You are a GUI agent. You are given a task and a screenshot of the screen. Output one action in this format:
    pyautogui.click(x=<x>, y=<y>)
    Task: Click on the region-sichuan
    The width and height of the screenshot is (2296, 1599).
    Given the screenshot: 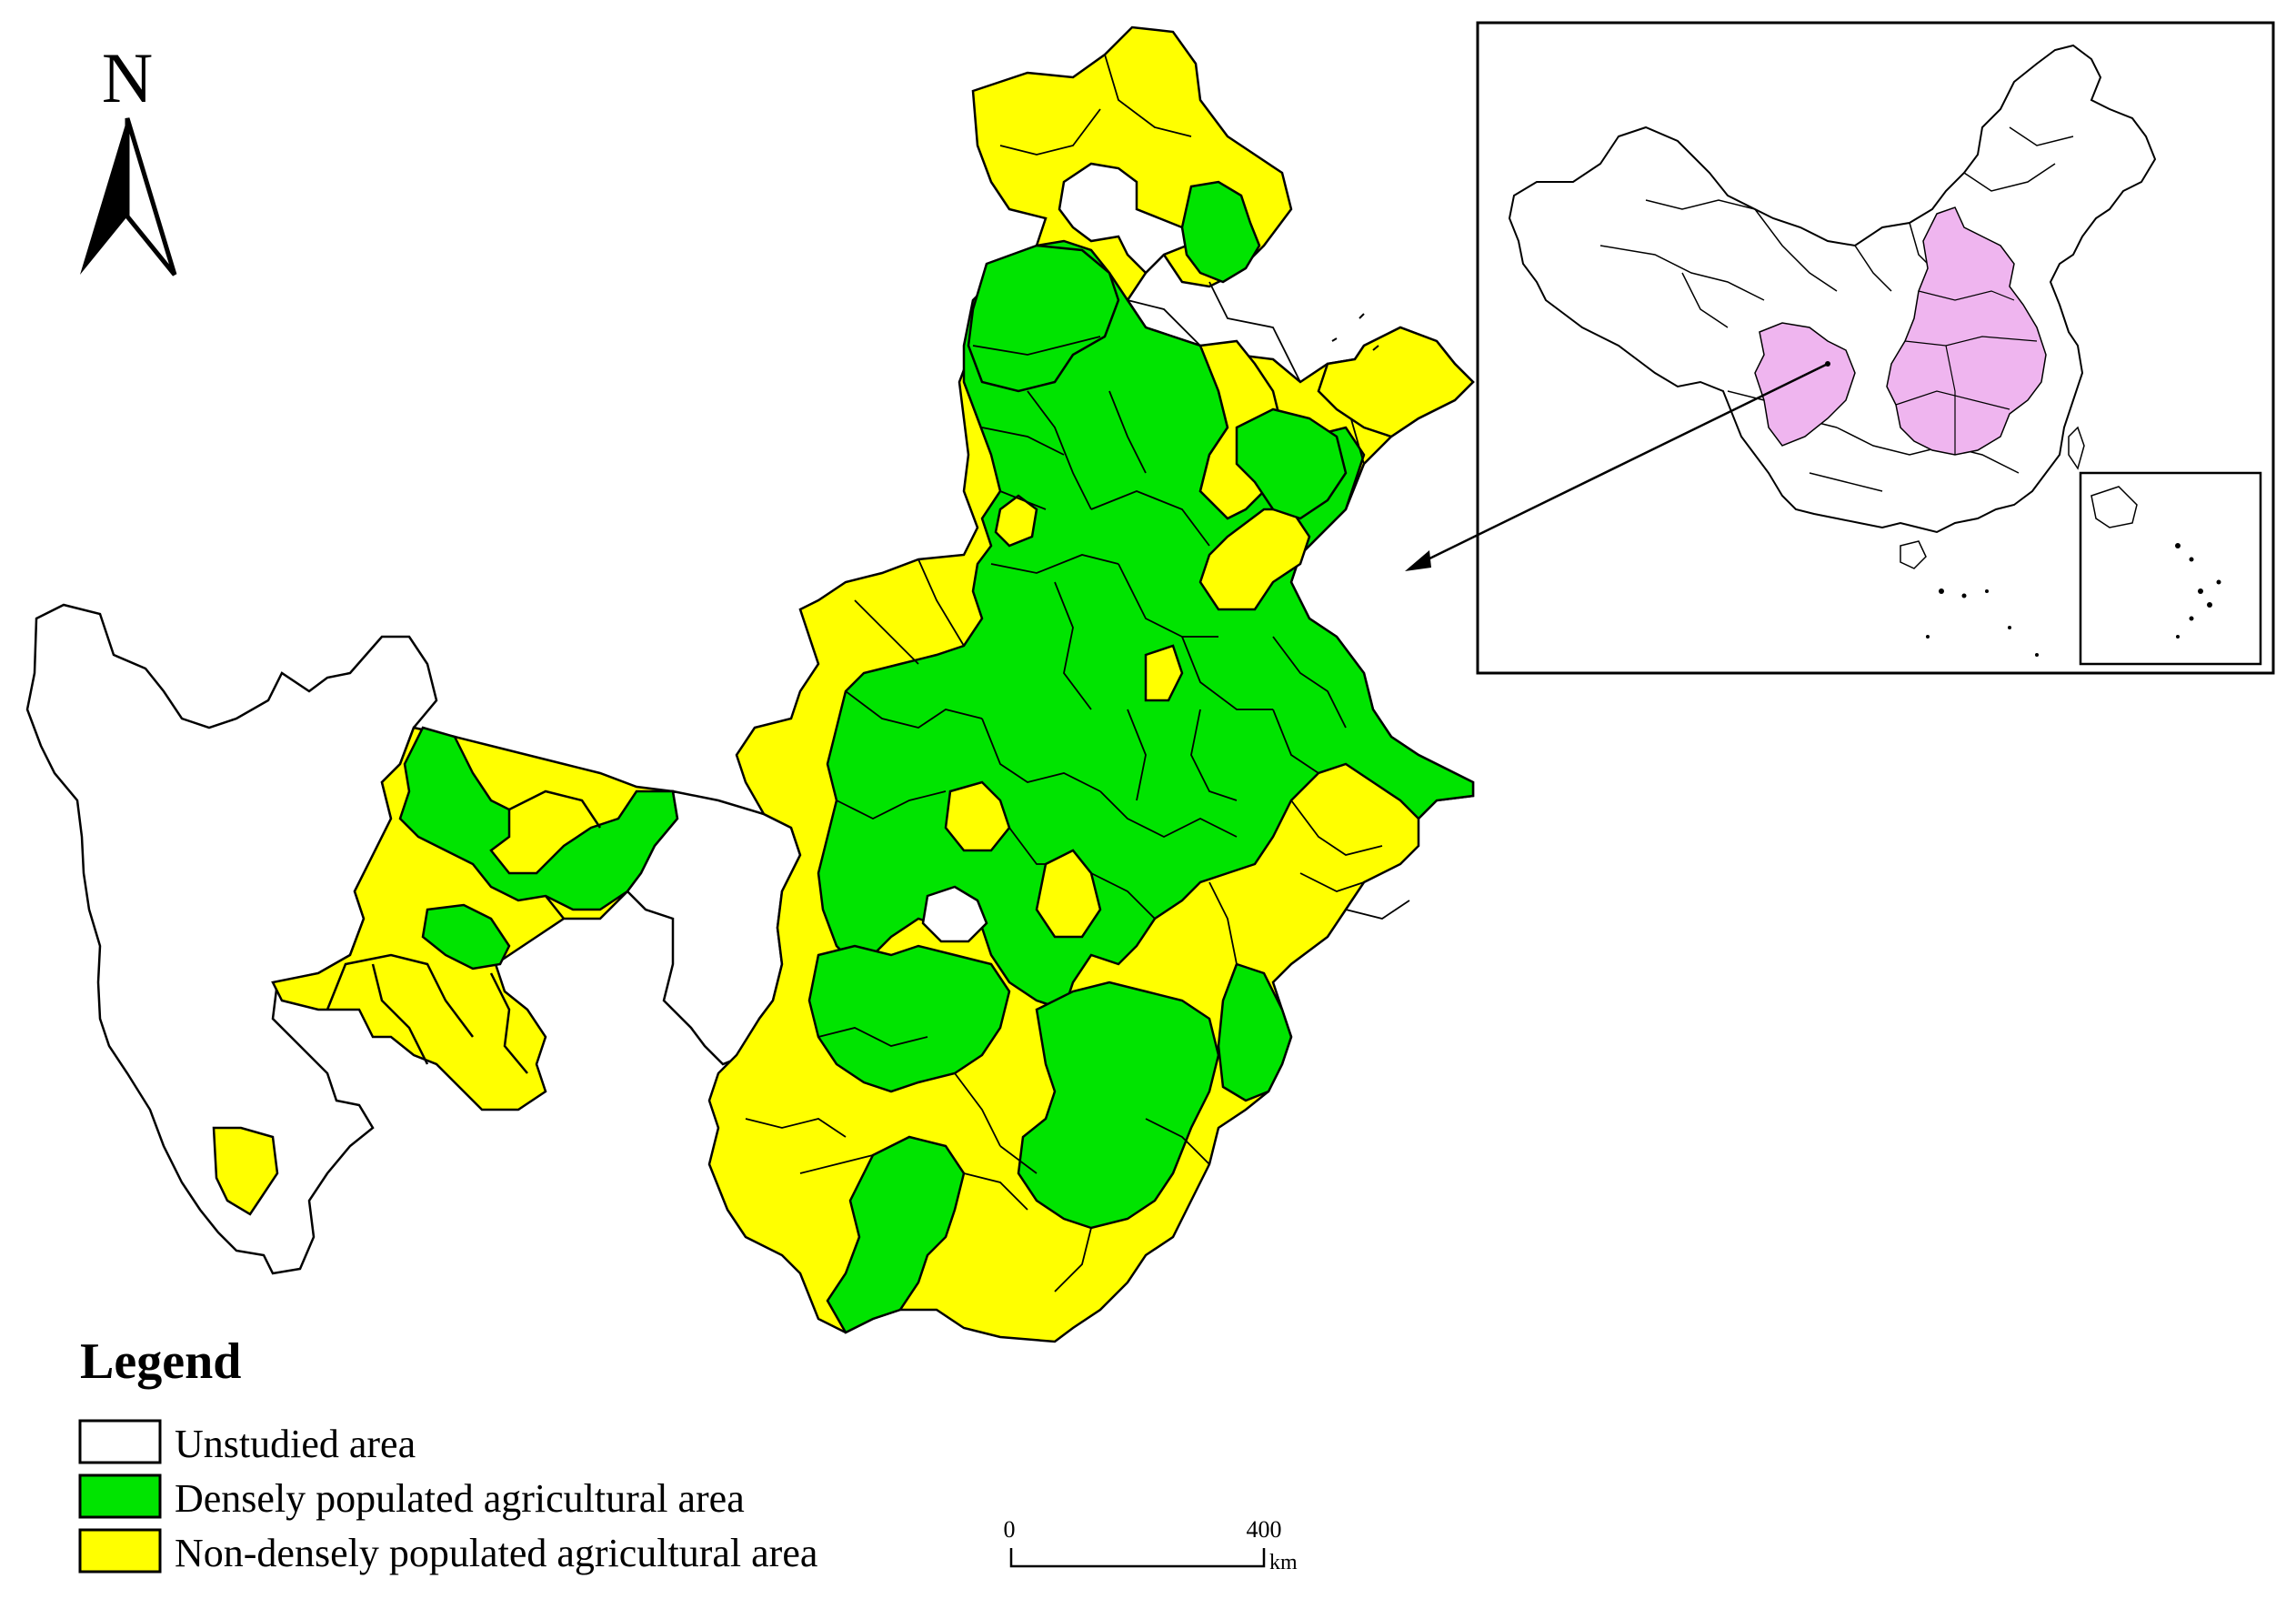 What is the action you would take?
    pyautogui.click(x=352, y=939)
    